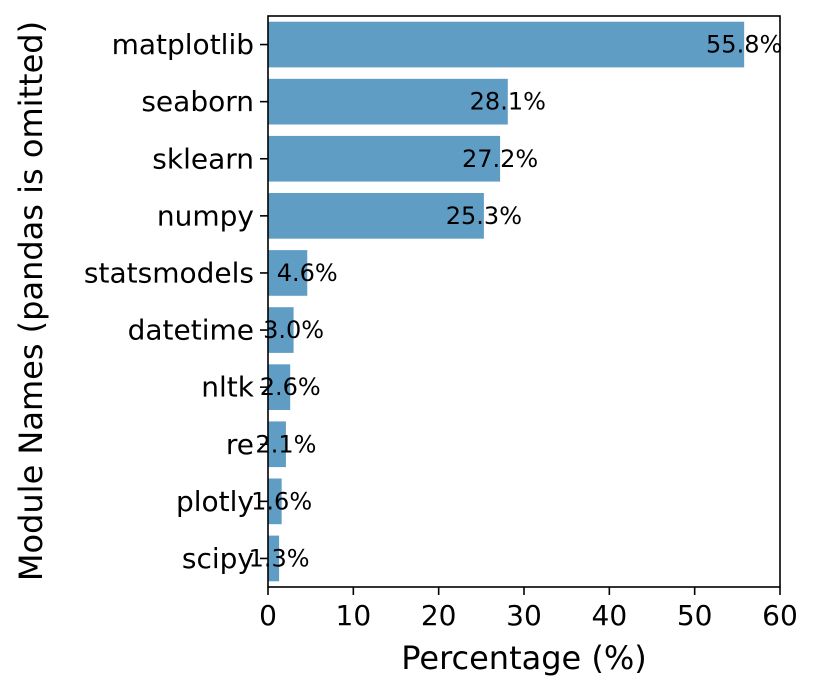 The height and width of the screenshot is (693, 830). I want to click on x-tick-label-20: 20, so click(439, 615).